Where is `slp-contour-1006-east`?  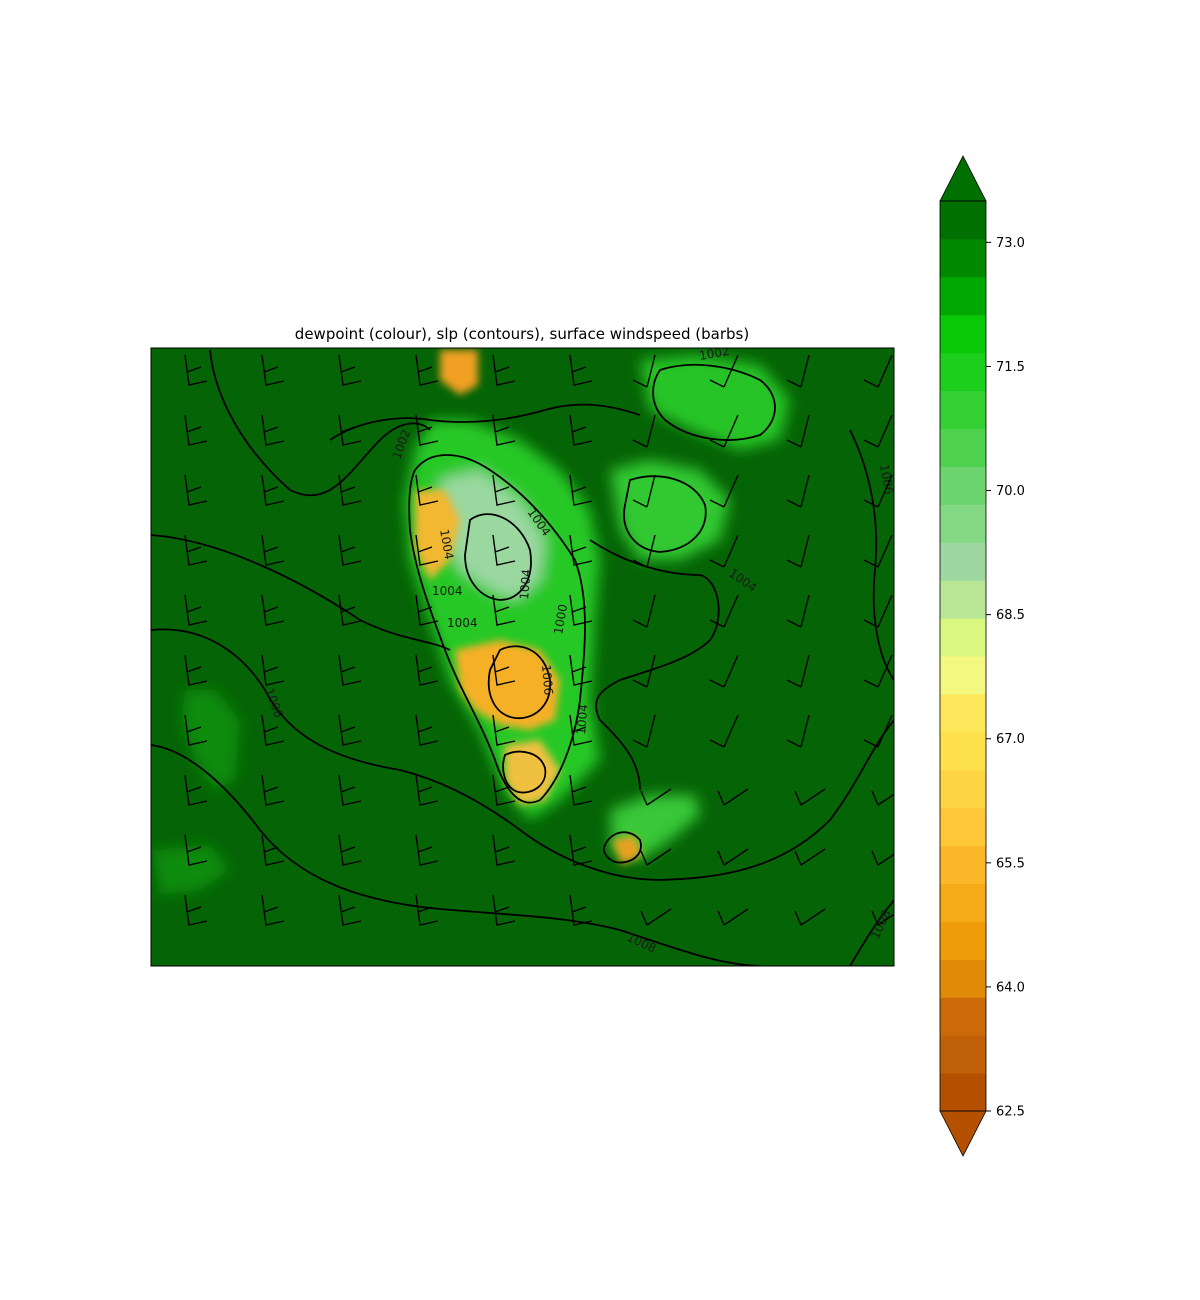 slp-contour-1006-east is located at coordinates (871, 555).